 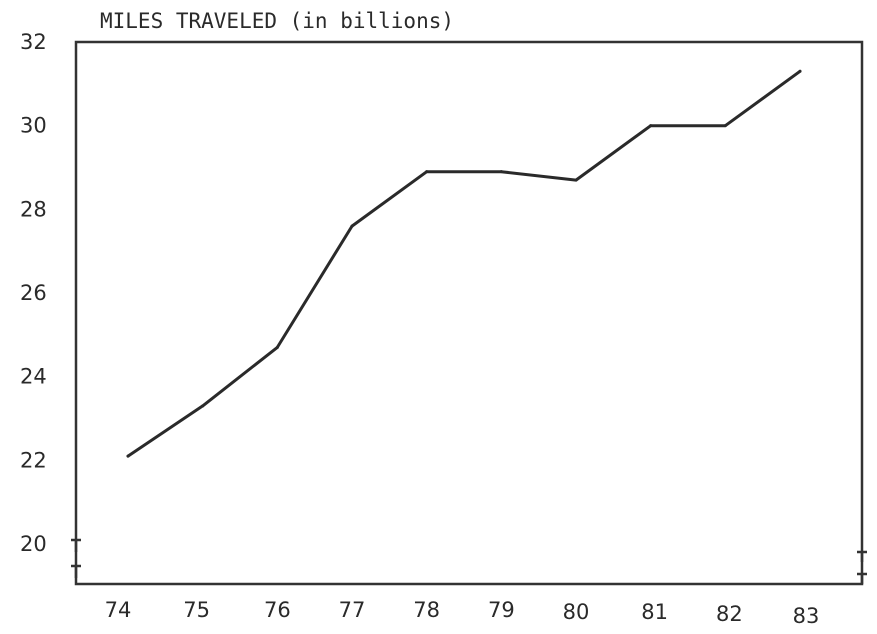 What do you see at coordinates (277, 21) in the screenshot?
I see `chart-title: MILES TRAVELED (in billions)` at bounding box center [277, 21].